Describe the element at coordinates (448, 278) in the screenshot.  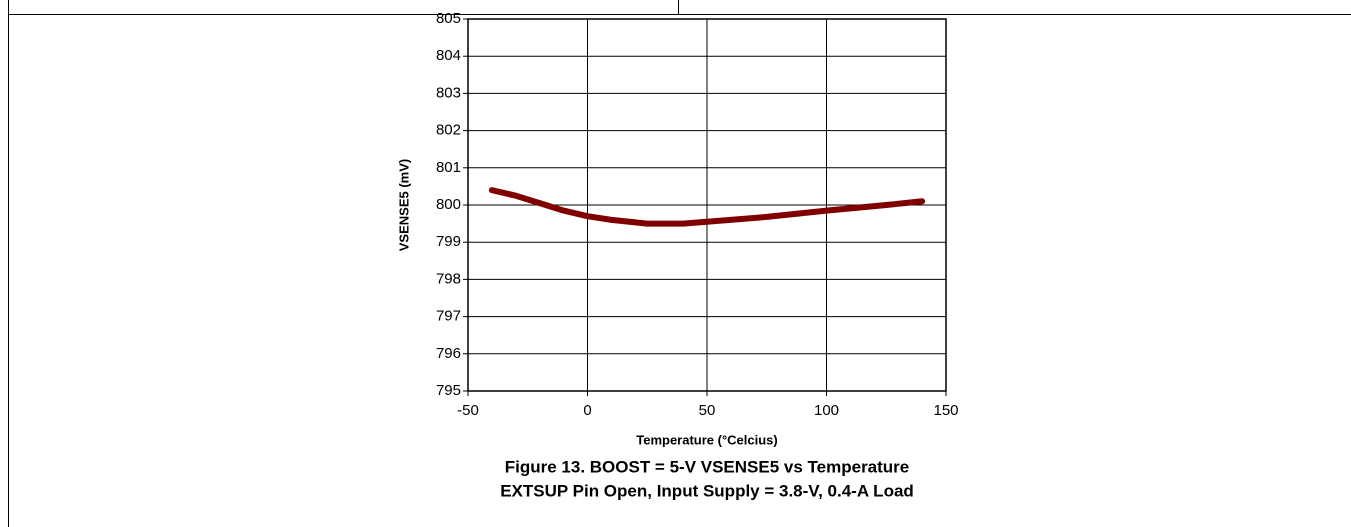
I see `y-tick-label: 798` at that location.